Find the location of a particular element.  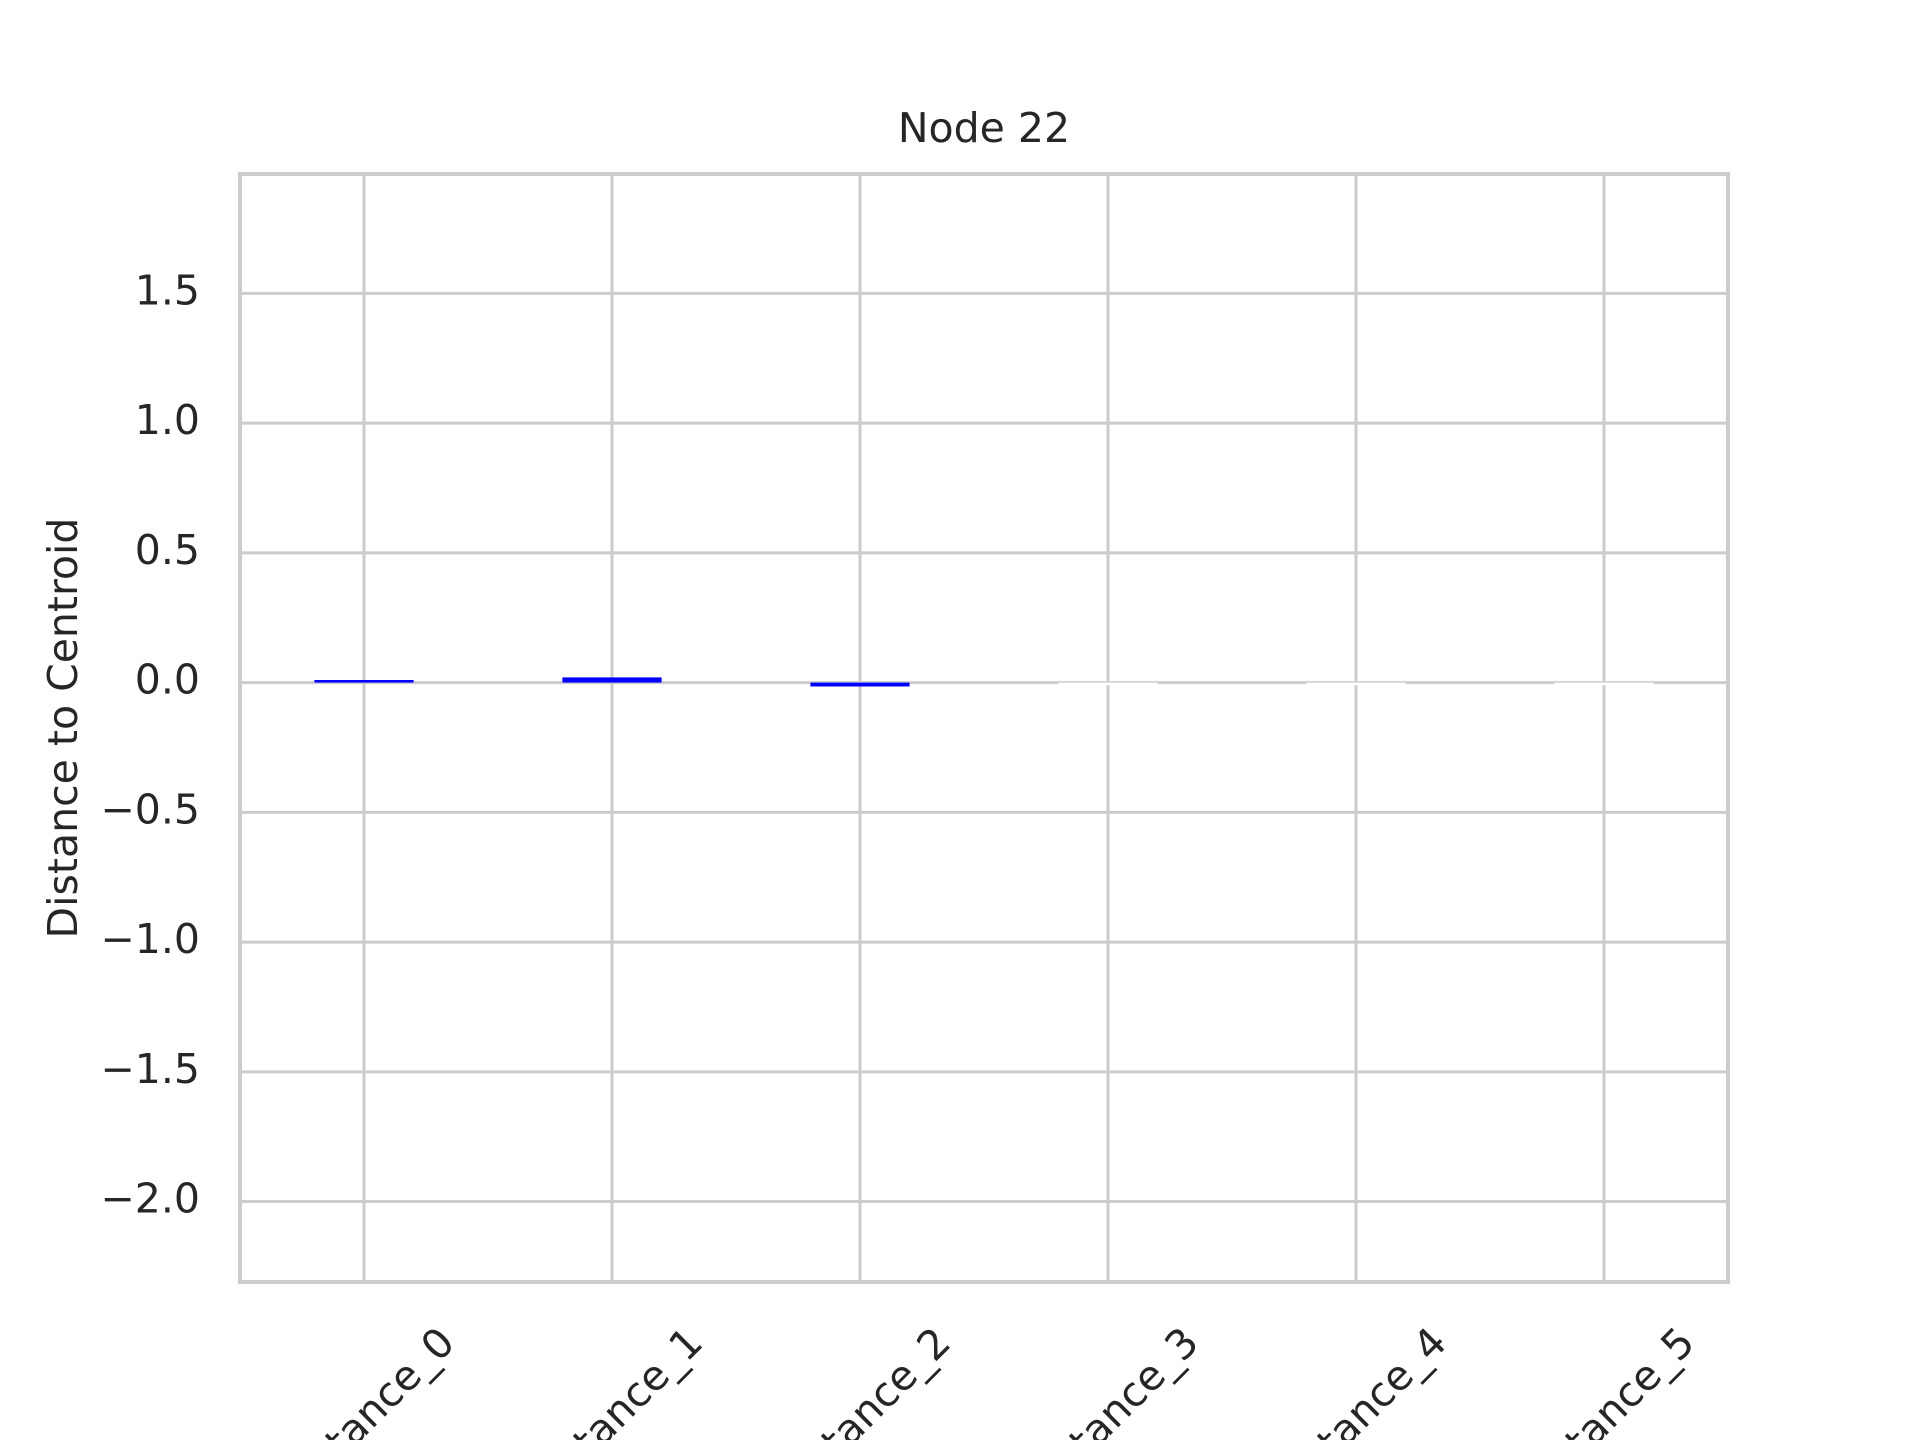

y-axis-label: Distance to Centroid is located at coordinates (63, 728).